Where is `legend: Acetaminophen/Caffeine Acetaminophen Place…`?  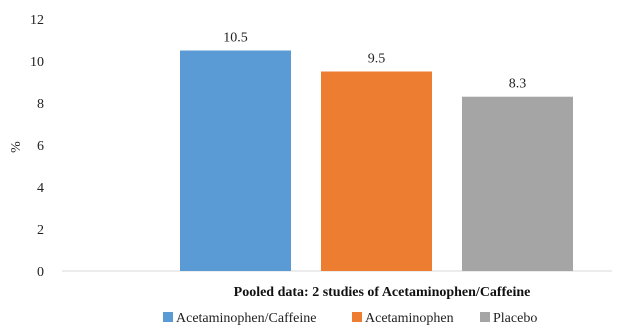
legend: Acetaminophen/Caffeine Acetaminophen Place… is located at coordinates (350, 318).